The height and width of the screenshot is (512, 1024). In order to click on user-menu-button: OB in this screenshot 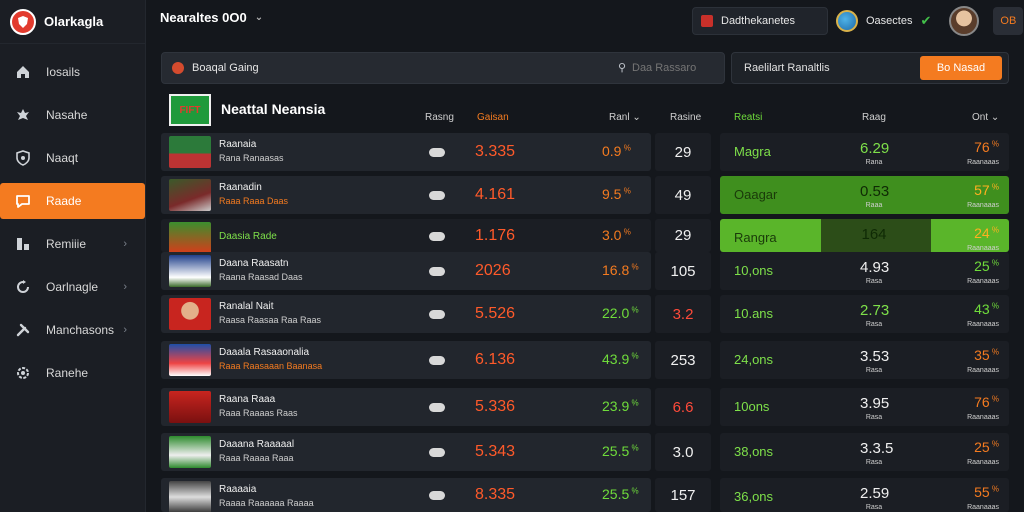, I will do `click(1008, 21)`.